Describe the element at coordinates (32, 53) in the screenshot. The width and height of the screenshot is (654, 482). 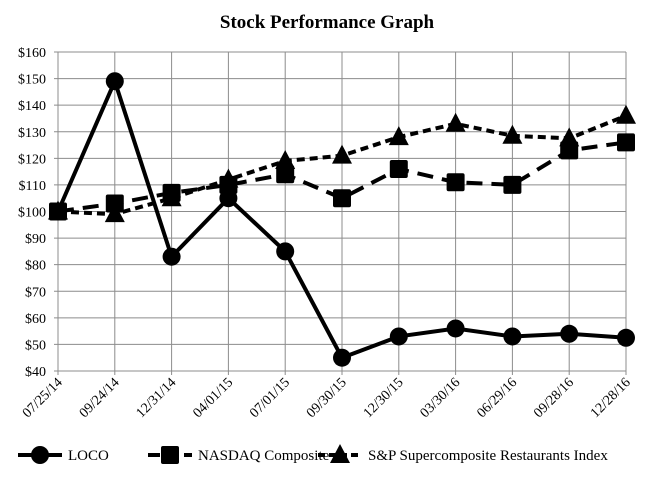
I see `y-tick-label: $160` at that location.